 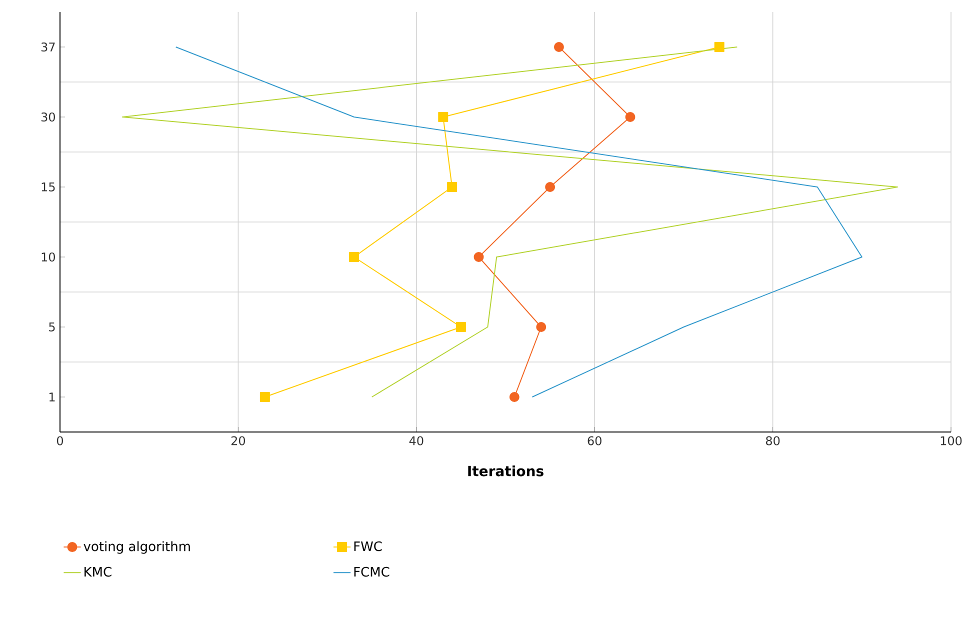 I want to click on x-tick-label: 40, so click(x=416, y=441).